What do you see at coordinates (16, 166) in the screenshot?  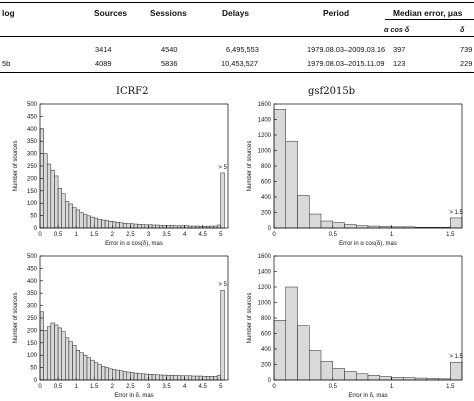 I see `y-axis-label: Number of sources` at bounding box center [16, 166].